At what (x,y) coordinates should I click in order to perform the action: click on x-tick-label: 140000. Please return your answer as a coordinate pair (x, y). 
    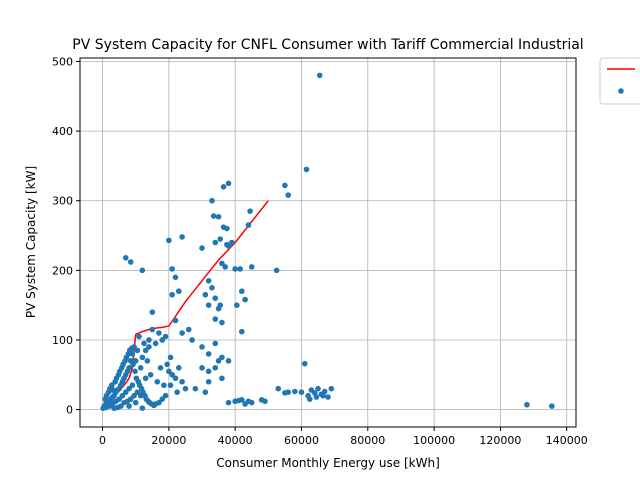
    Looking at the image, I should click on (567, 440).